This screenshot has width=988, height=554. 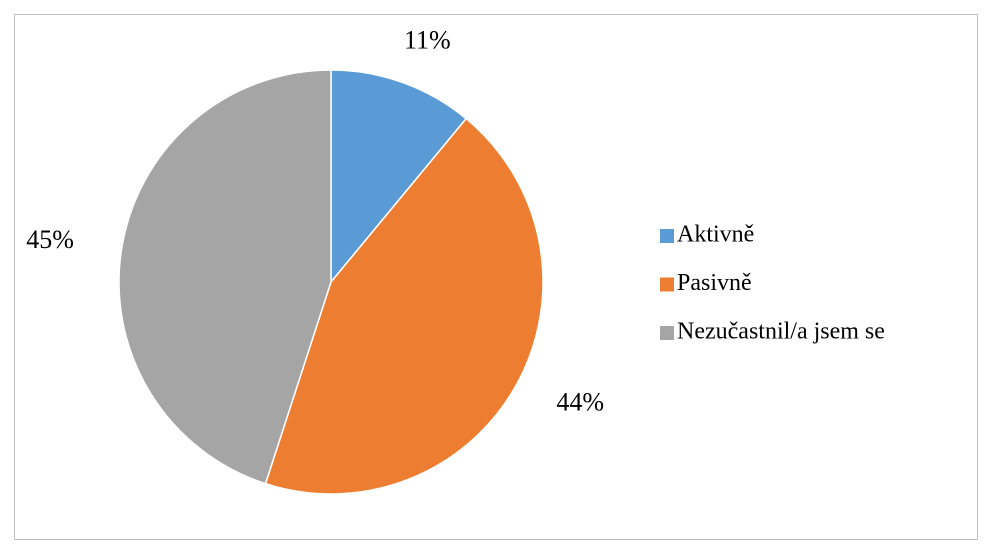 I want to click on data-label: 11%, so click(x=427, y=40).